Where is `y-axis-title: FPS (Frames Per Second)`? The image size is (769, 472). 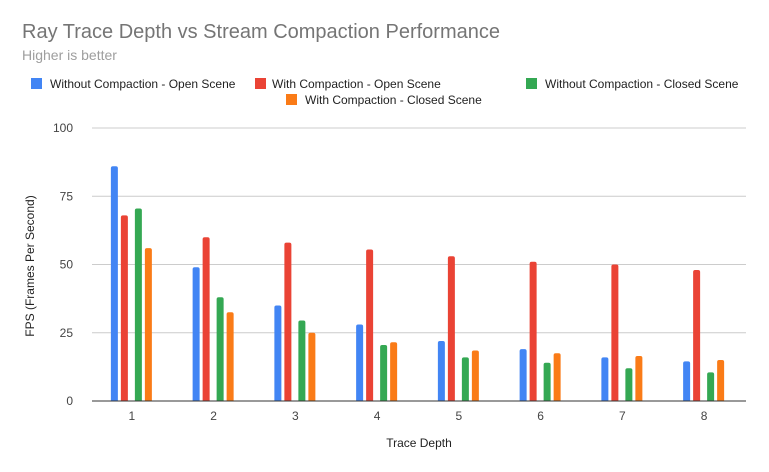 y-axis-title: FPS (Frames Per Second) is located at coordinates (30, 265).